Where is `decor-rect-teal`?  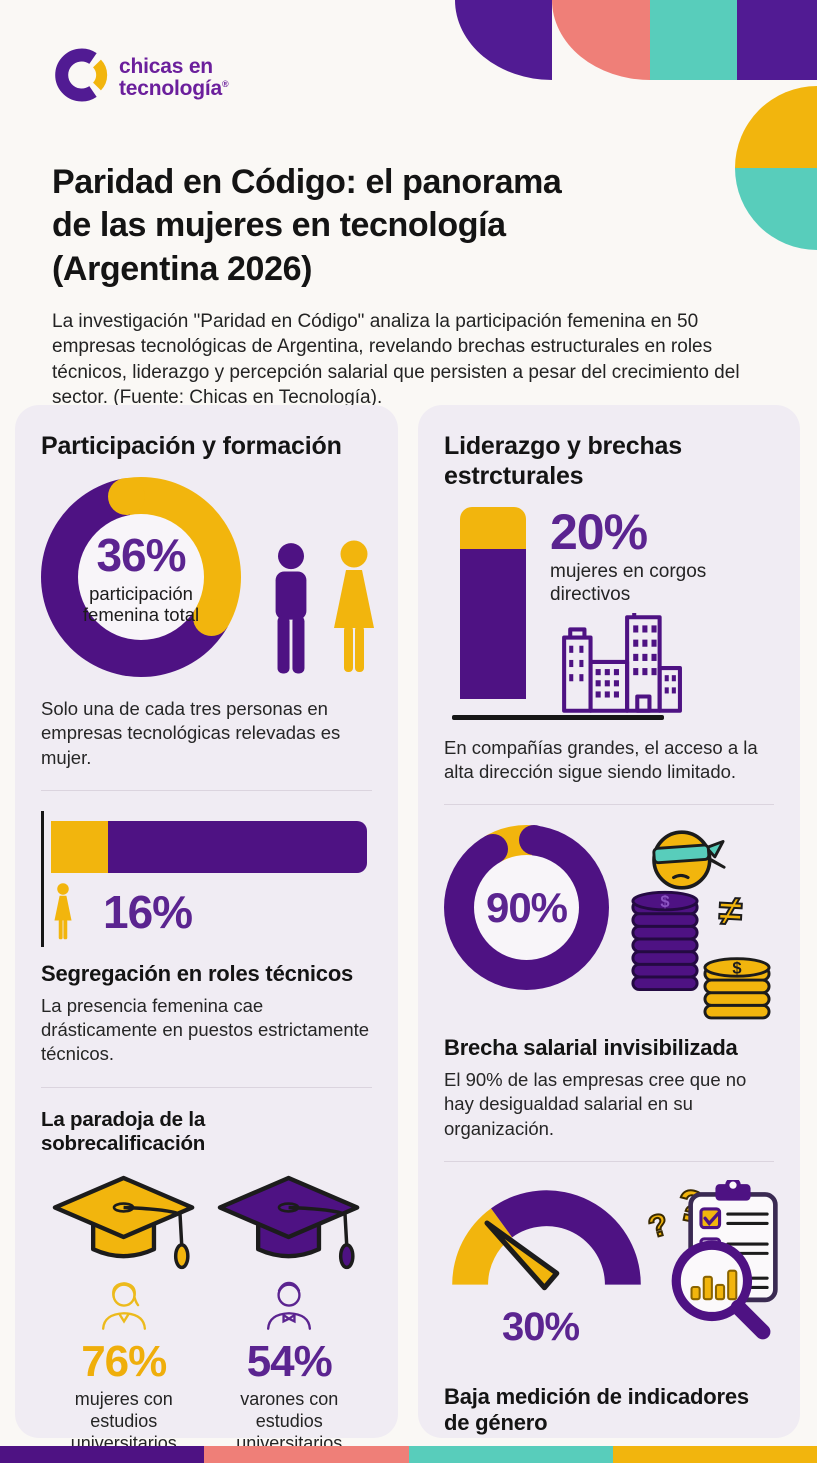
decor-rect-teal is located at coordinates (693, 40).